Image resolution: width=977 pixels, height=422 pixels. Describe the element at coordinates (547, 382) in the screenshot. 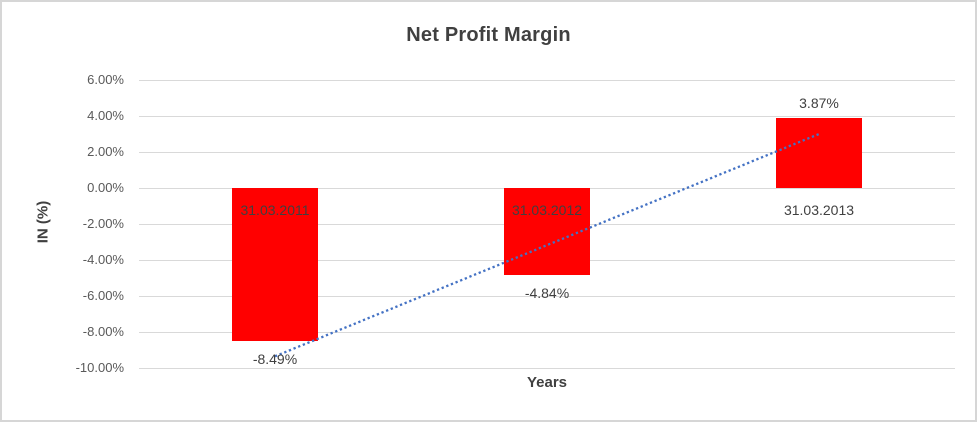

I see `x-axis-title: Years` at that location.